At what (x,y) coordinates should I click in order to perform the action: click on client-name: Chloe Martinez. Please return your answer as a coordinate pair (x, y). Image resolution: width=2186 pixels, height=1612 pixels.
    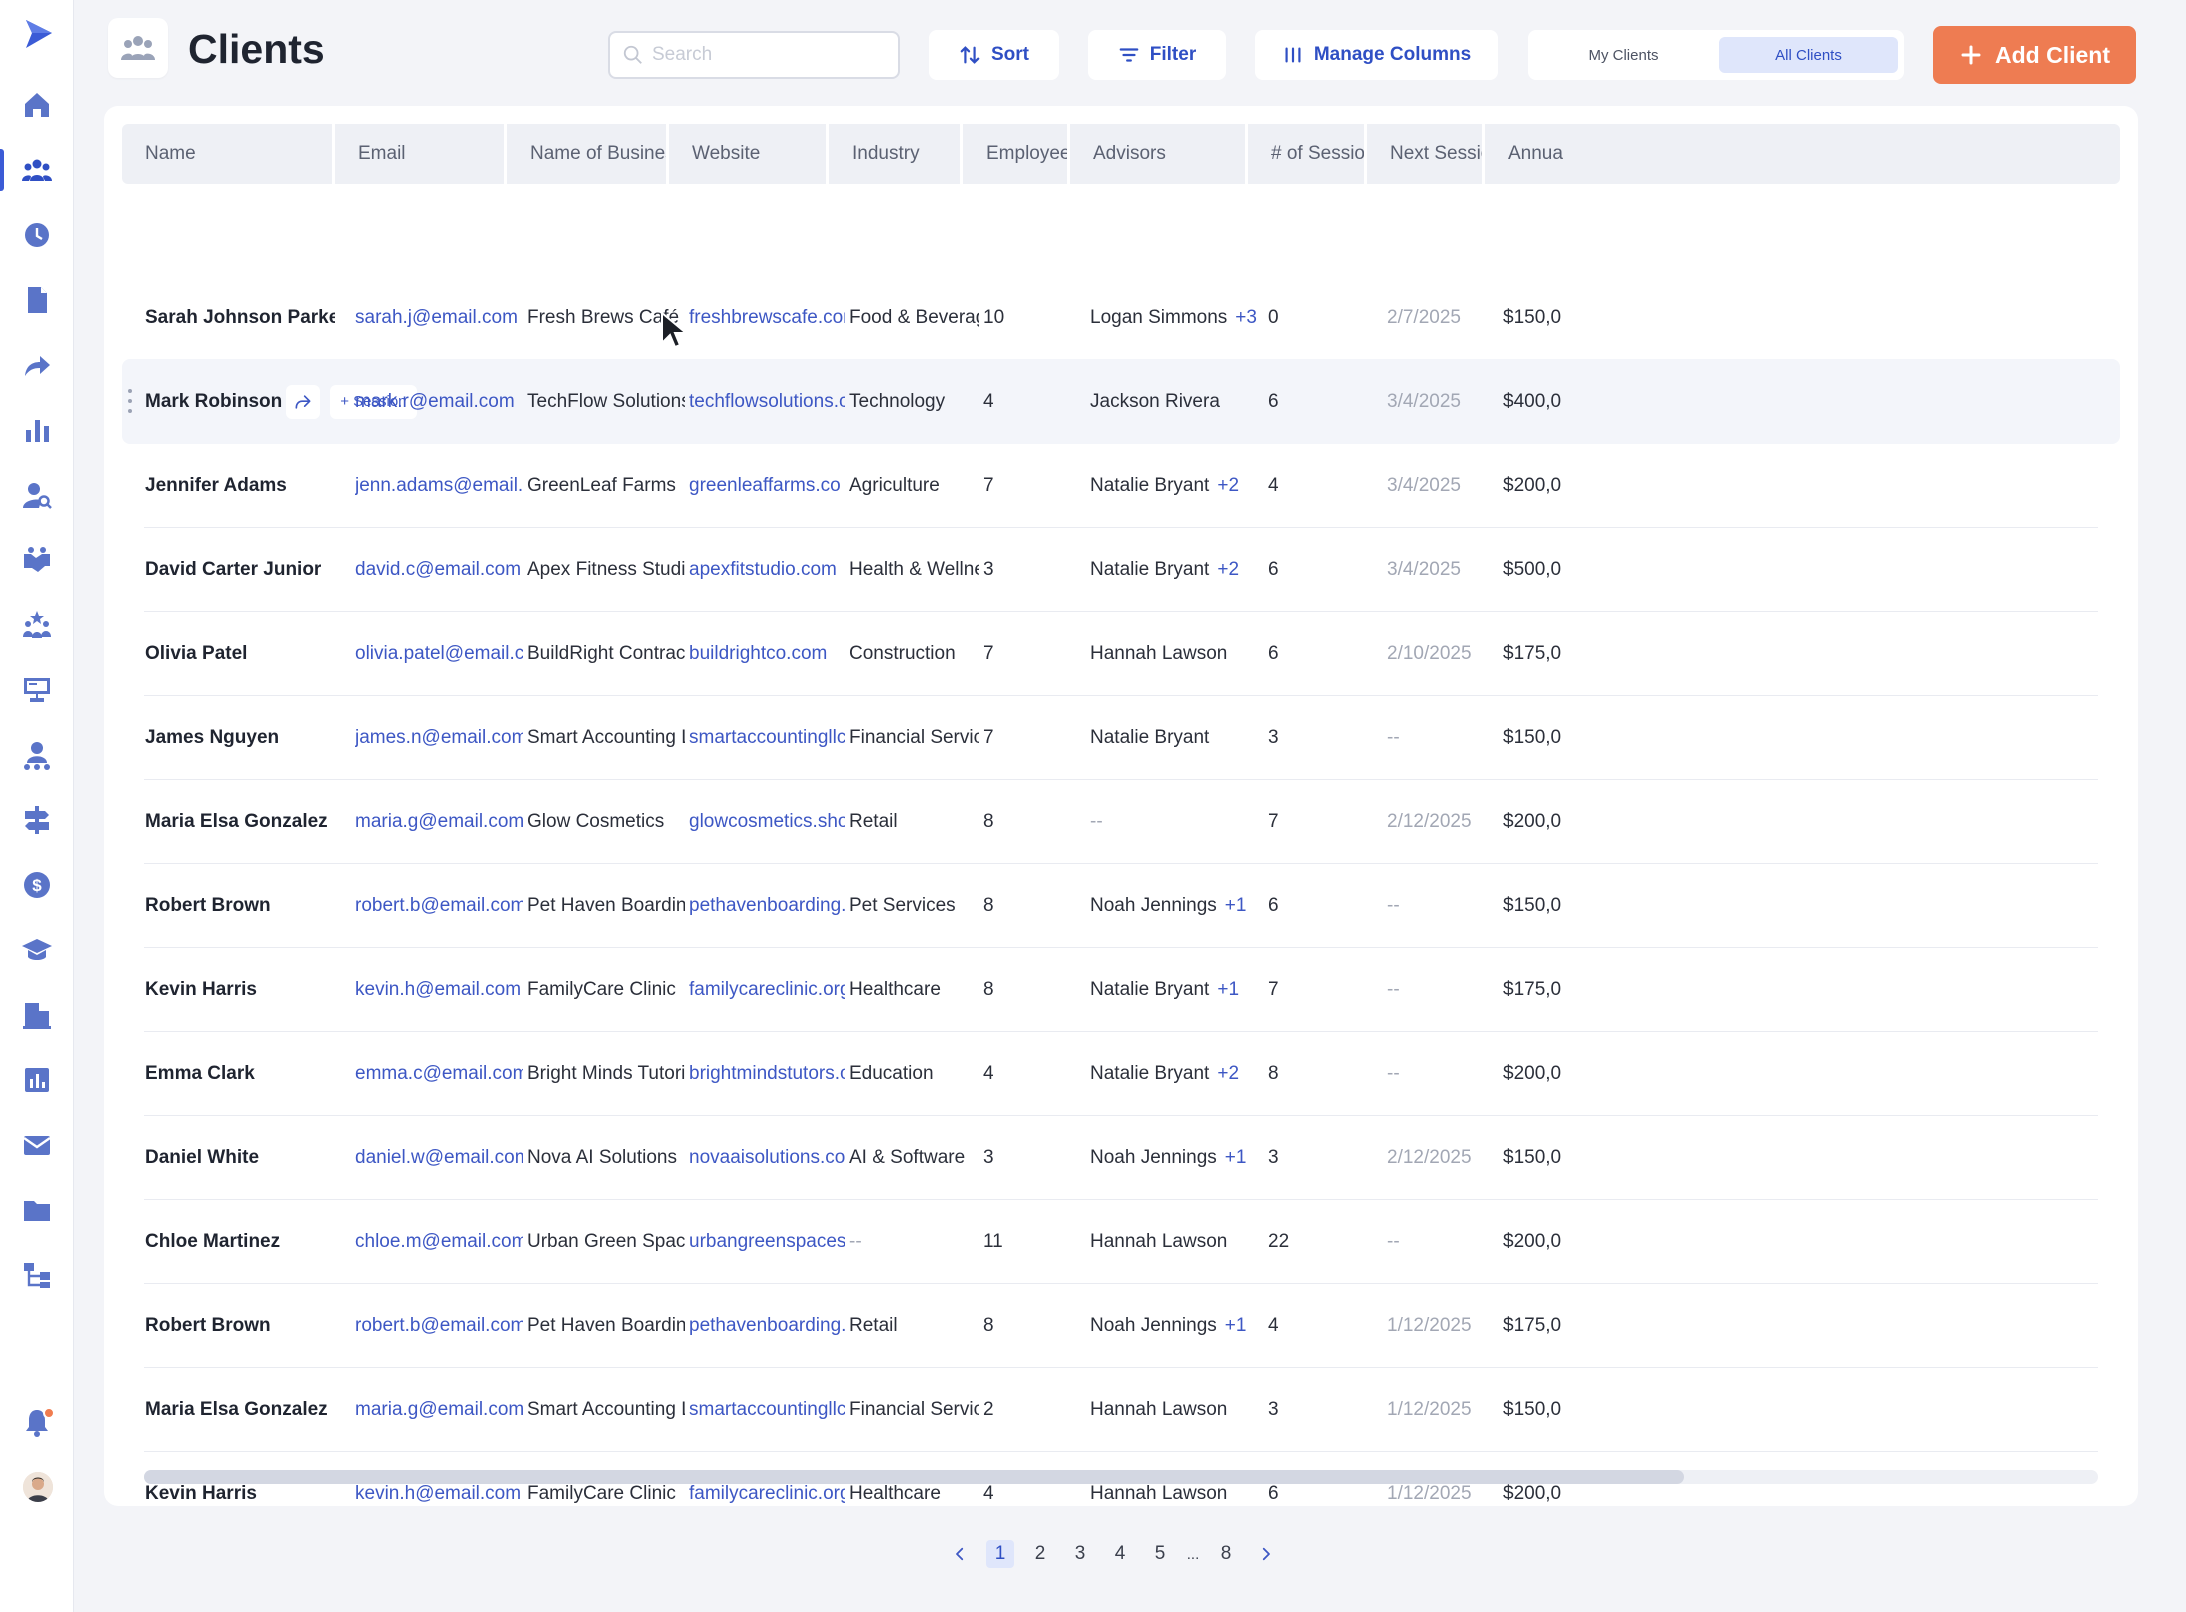
    Looking at the image, I should click on (240, 1241).